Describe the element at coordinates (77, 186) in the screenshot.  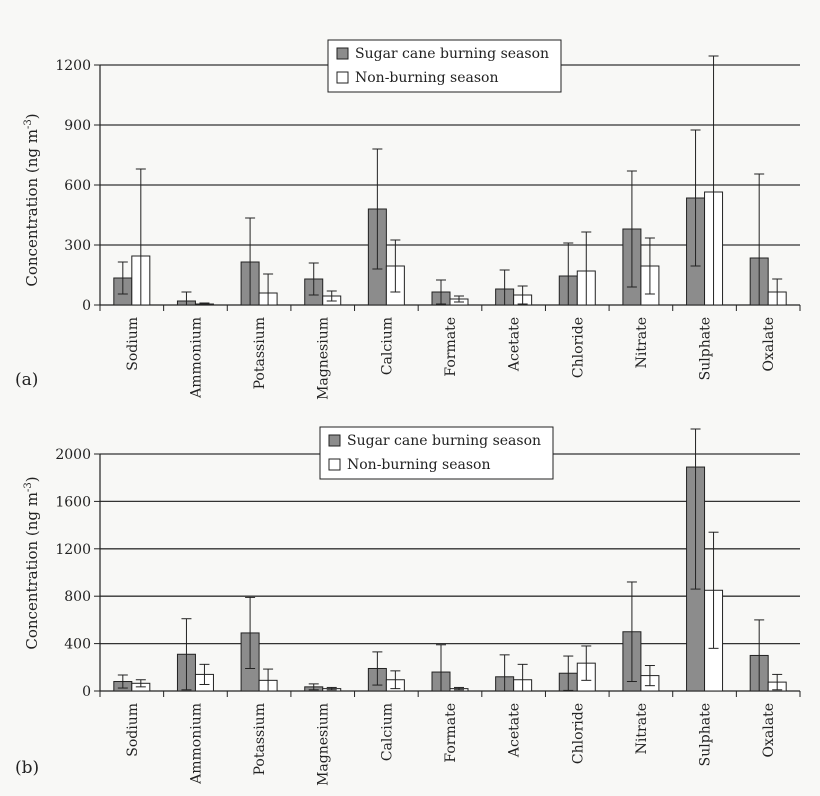
I see `y-tick-label: 600` at that location.